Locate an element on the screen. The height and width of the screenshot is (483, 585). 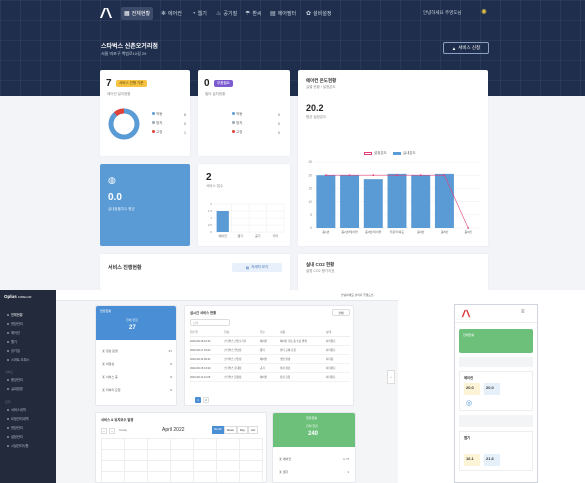
nav-label: 웹기 is located at coordinates (202, 14).